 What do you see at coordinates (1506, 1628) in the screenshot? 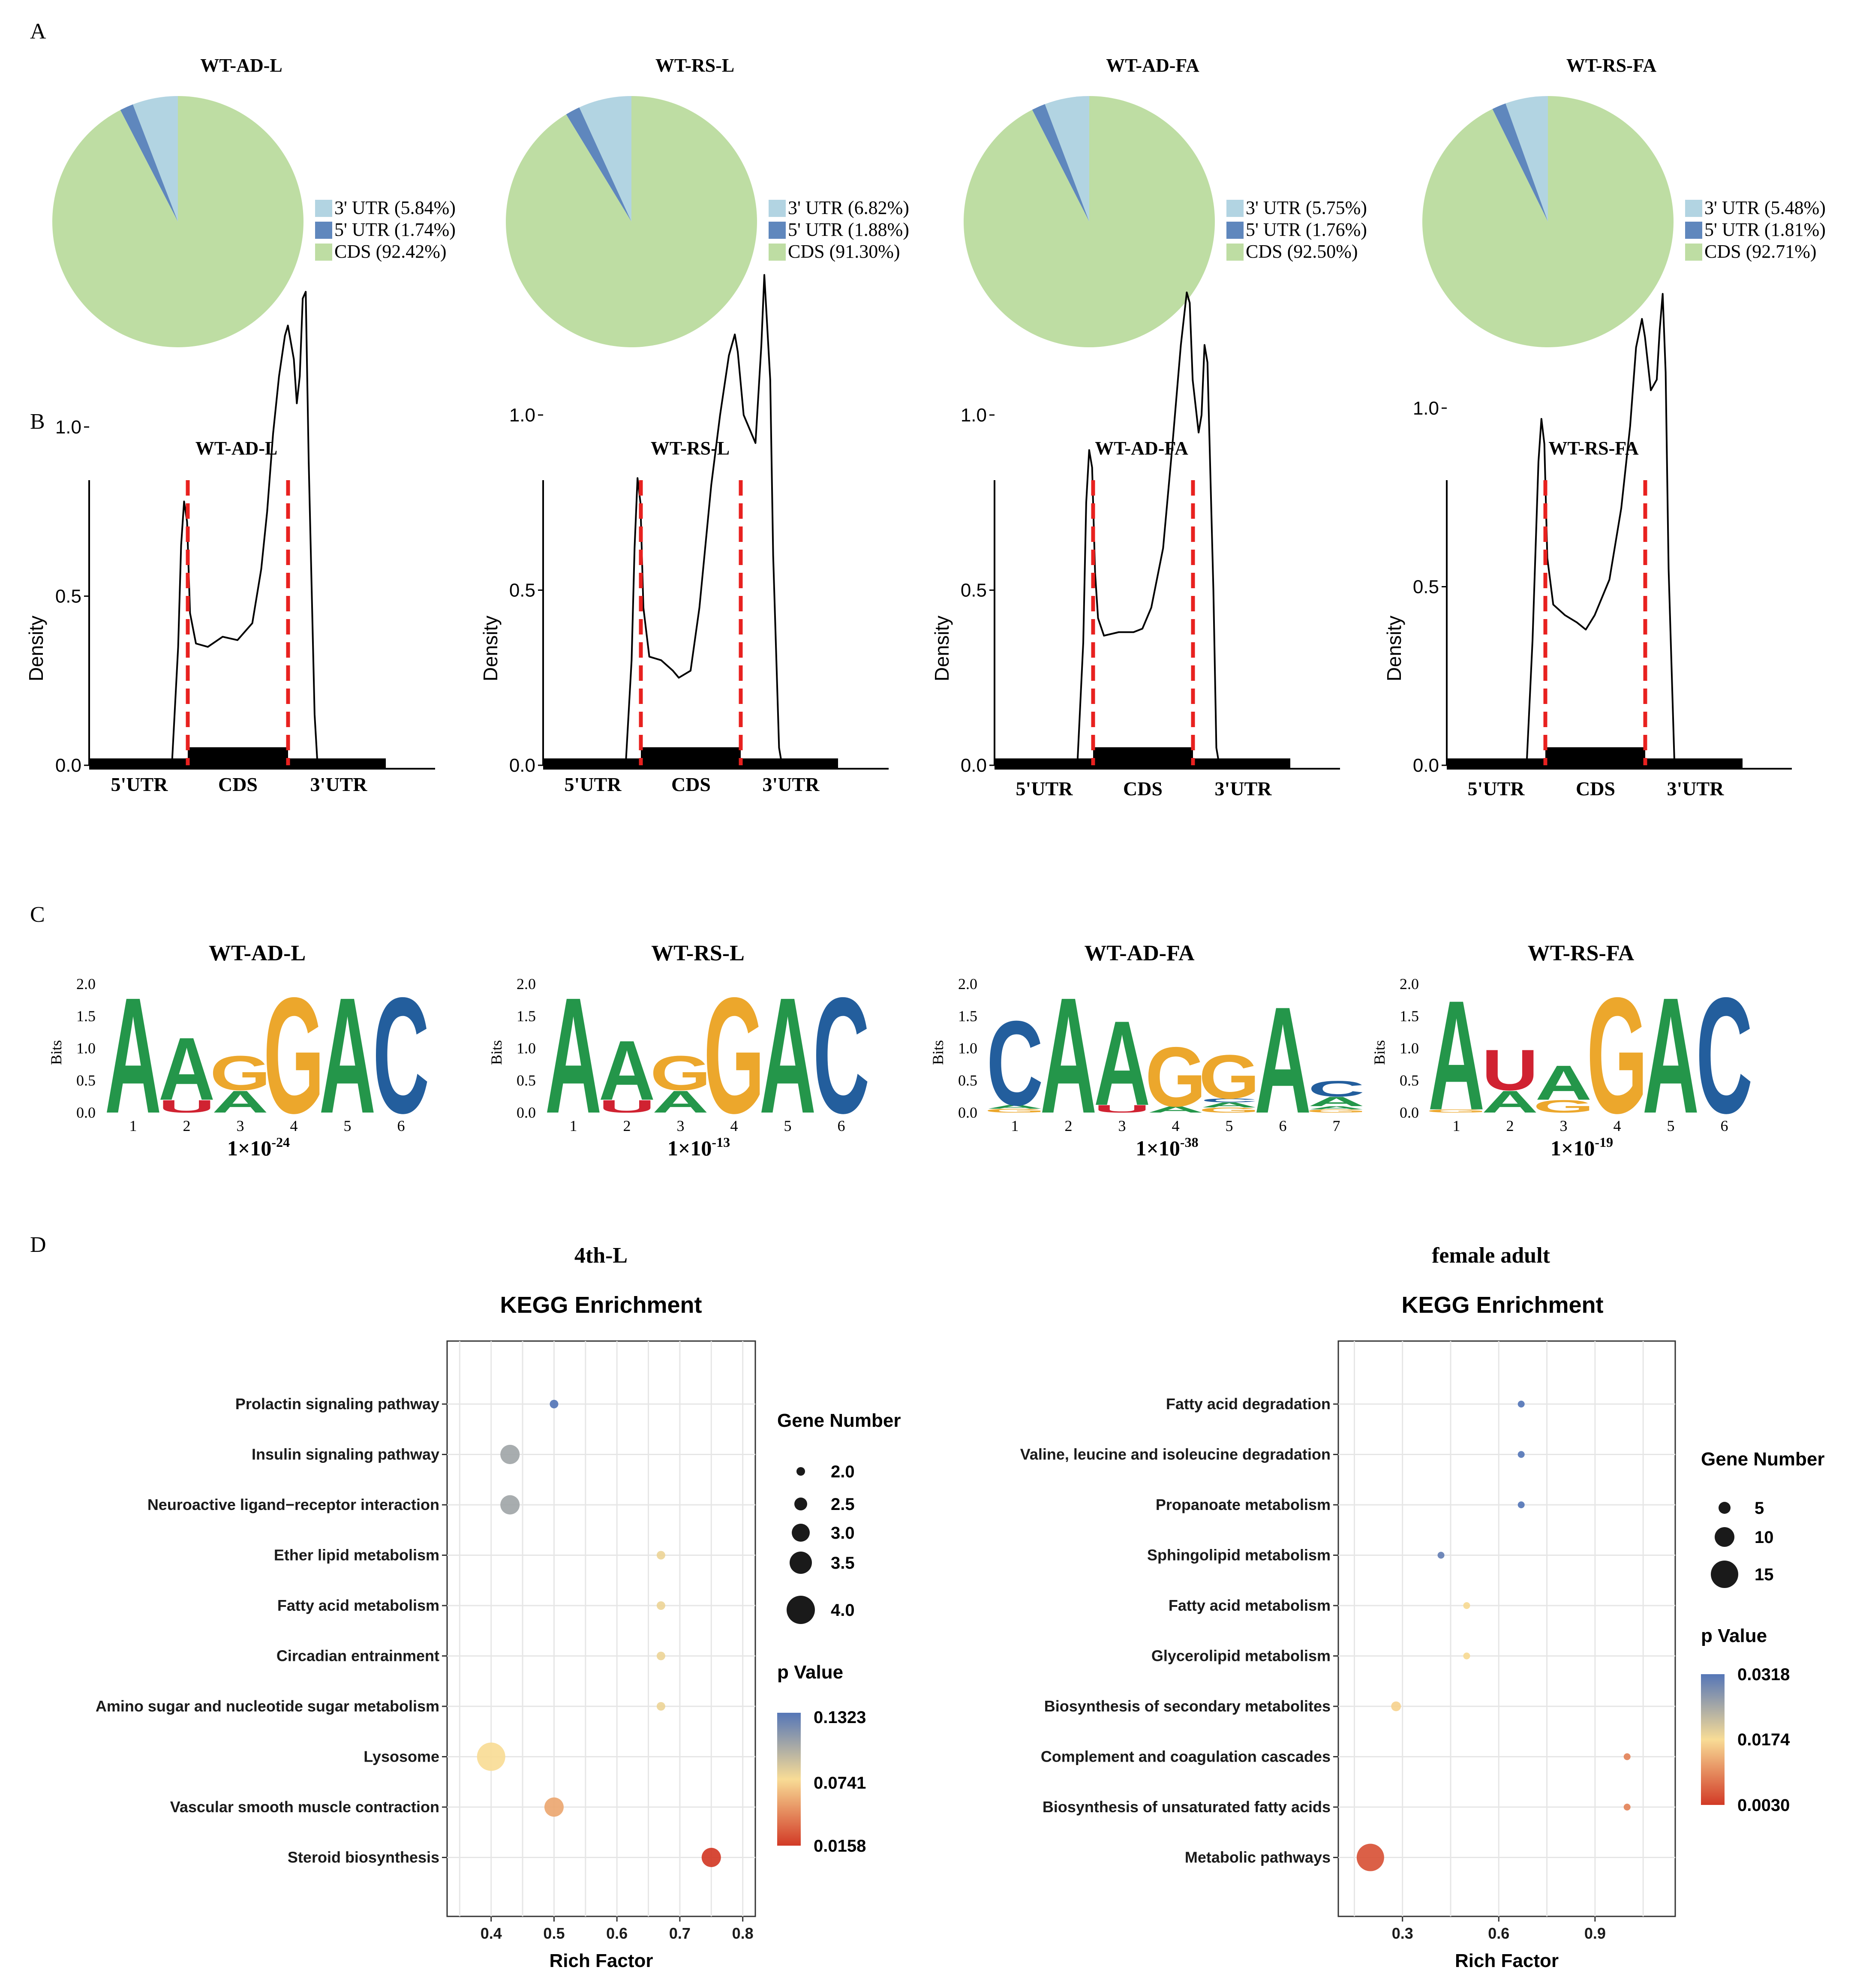
I see `plot-frame` at bounding box center [1506, 1628].